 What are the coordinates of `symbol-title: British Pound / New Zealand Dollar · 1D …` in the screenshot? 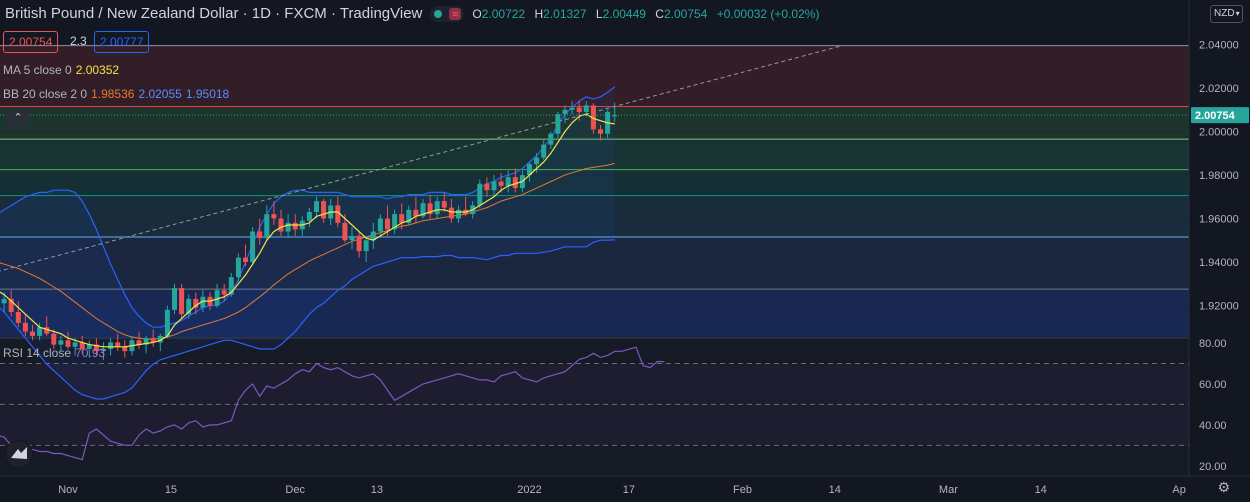 It's located at (214, 13).